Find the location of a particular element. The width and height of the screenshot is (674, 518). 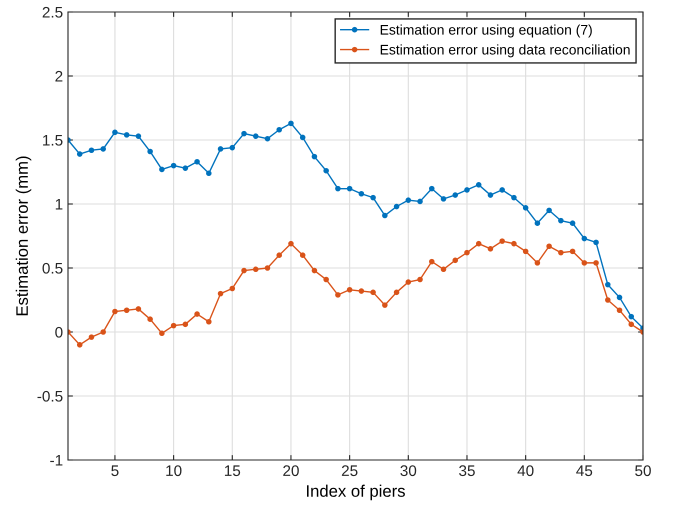

y-tick-label: 0 is located at coordinates (59, 332).